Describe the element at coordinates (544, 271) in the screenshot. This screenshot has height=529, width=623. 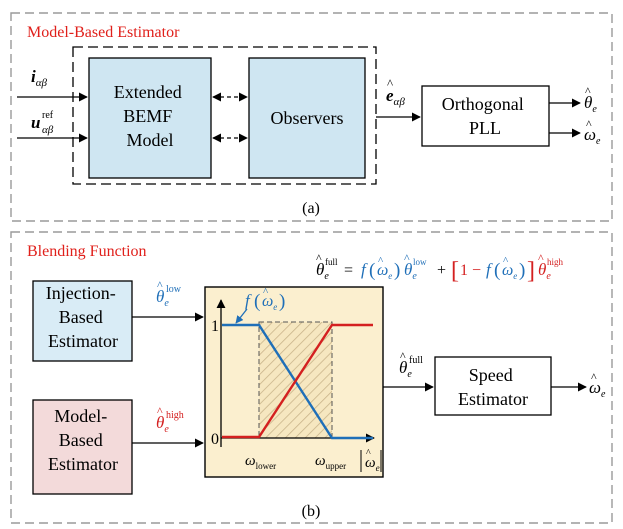
I see `eq-theta-high: θe` at that location.